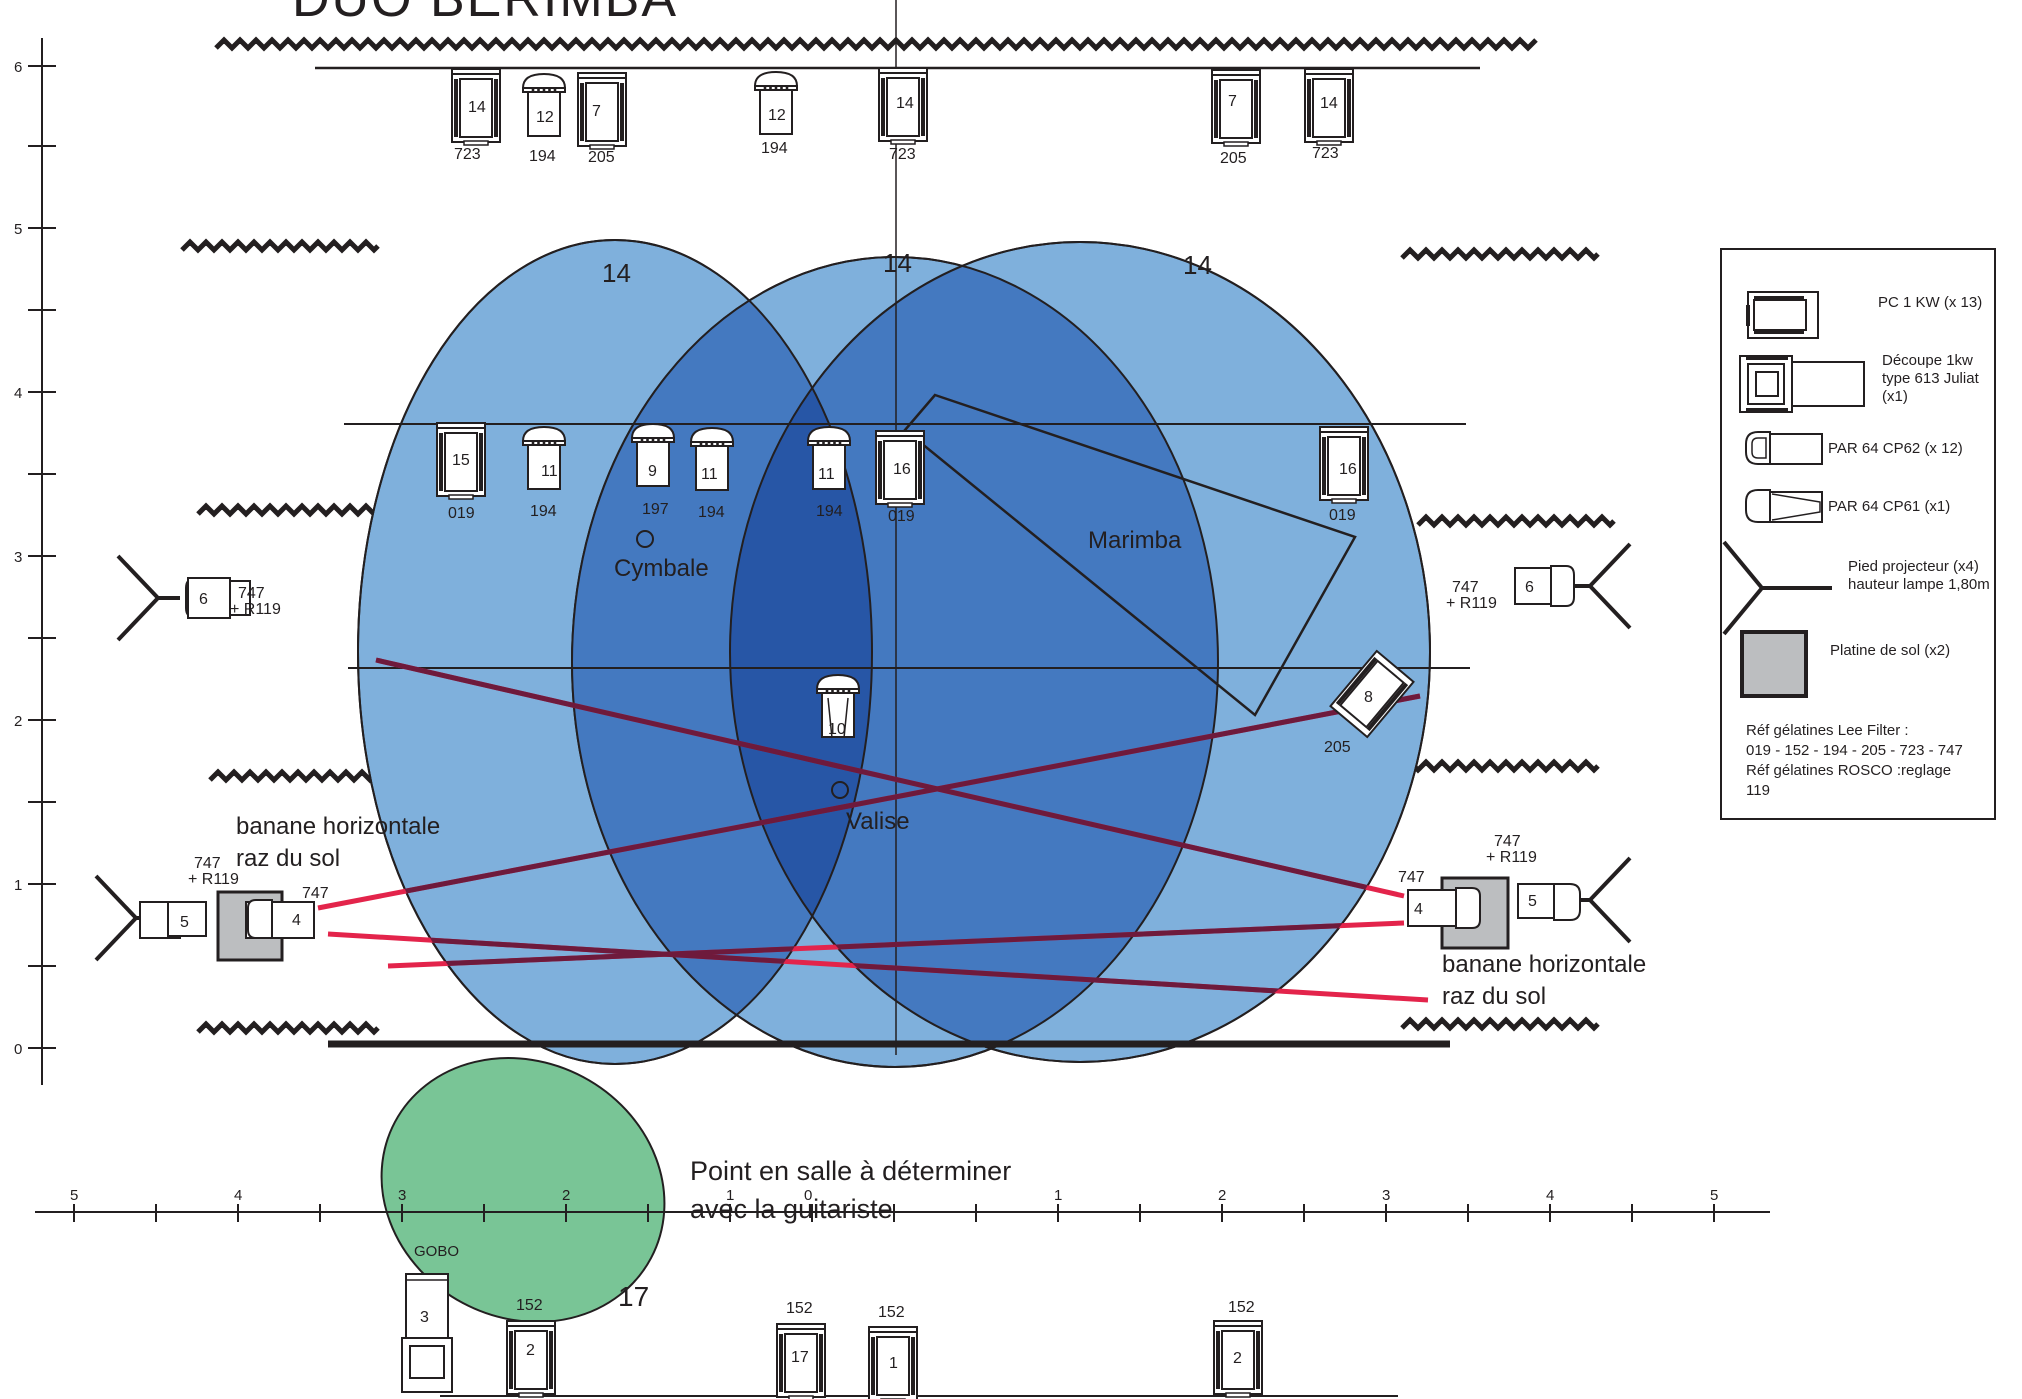 The height and width of the screenshot is (1399, 2022). What do you see at coordinates (655, 509) in the screenshot?
I see `svg-text: 197` at bounding box center [655, 509].